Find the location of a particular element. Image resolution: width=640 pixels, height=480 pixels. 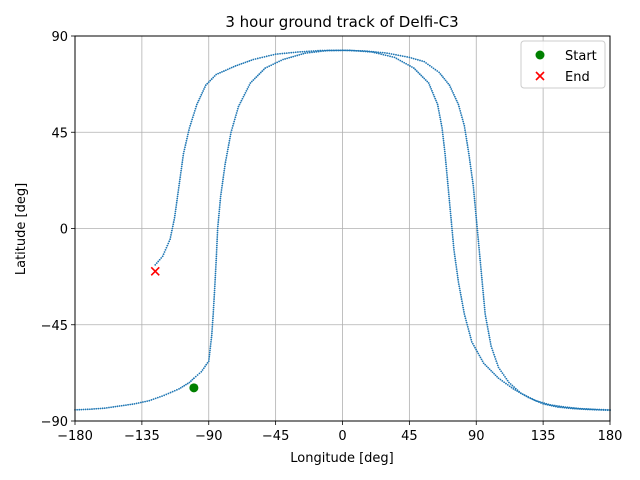

y-tick-label: 45 is located at coordinates (59, 133).